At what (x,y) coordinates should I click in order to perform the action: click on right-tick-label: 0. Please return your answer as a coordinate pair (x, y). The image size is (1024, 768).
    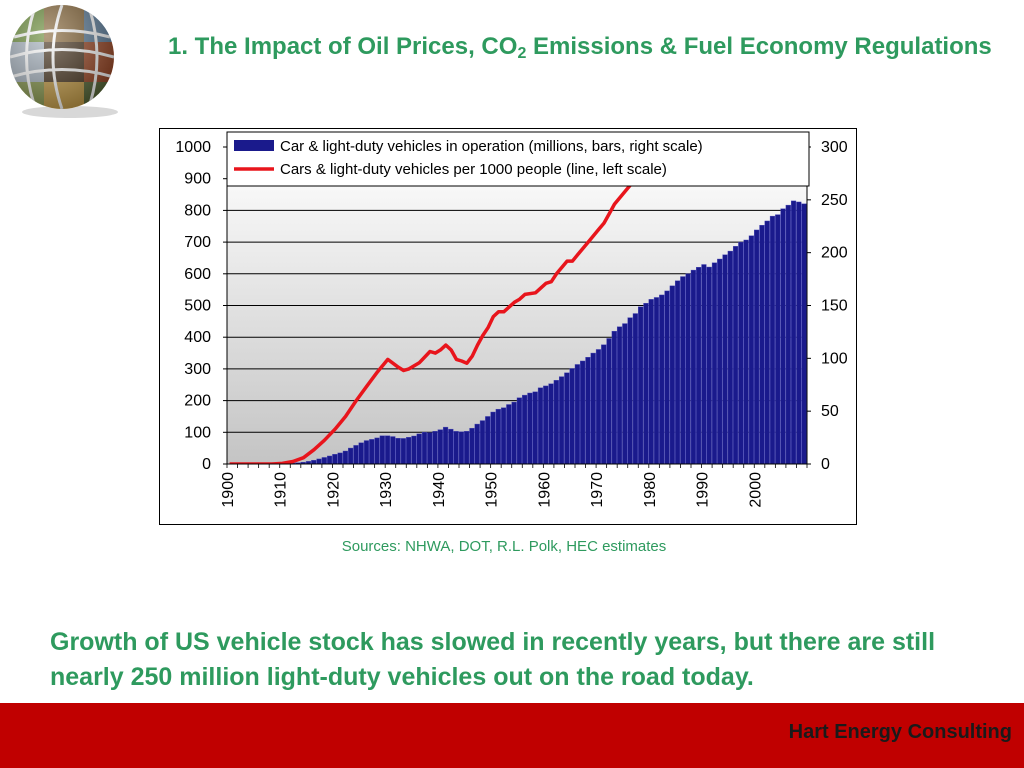
    Looking at the image, I should click on (825, 464).